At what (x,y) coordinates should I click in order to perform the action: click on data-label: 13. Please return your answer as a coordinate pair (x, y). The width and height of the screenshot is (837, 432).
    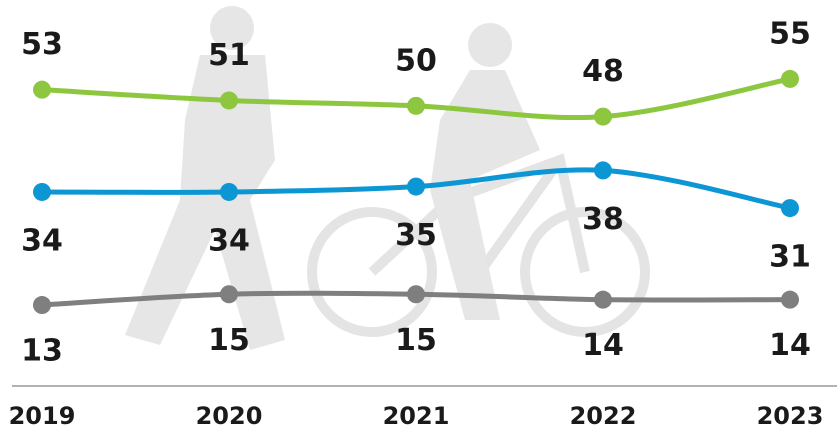
    Looking at the image, I should click on (42, 351).